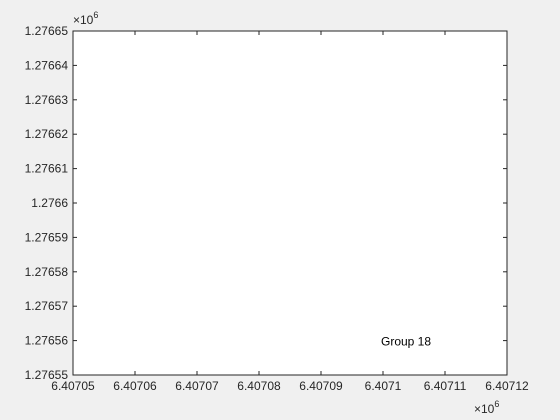 This screenshot has height=420, width=560. I want to click on y-tick-label: 1.27661, so click(47, 169).